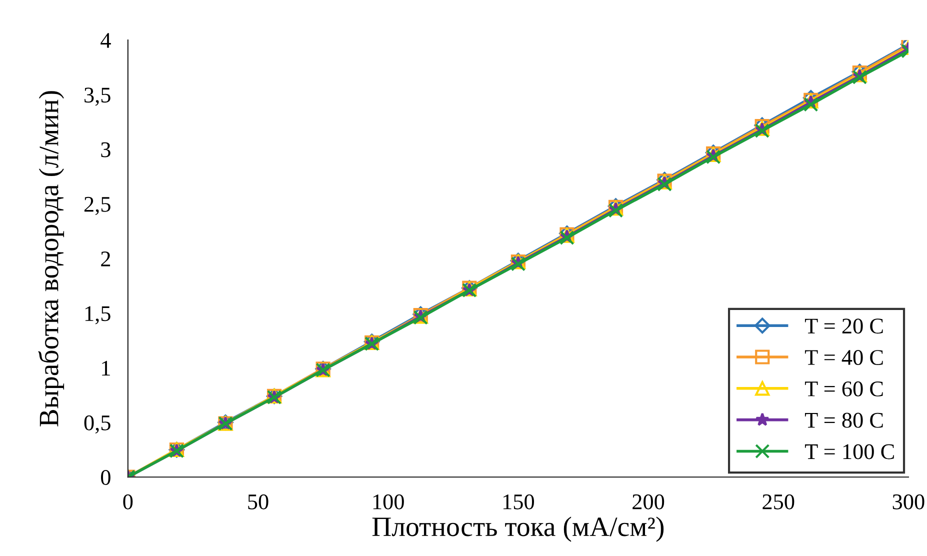  What do you see at coordinates (849, 452) in the screenshot?
I see `legend-label: T = 100 C` at bounding box center [849, 452].